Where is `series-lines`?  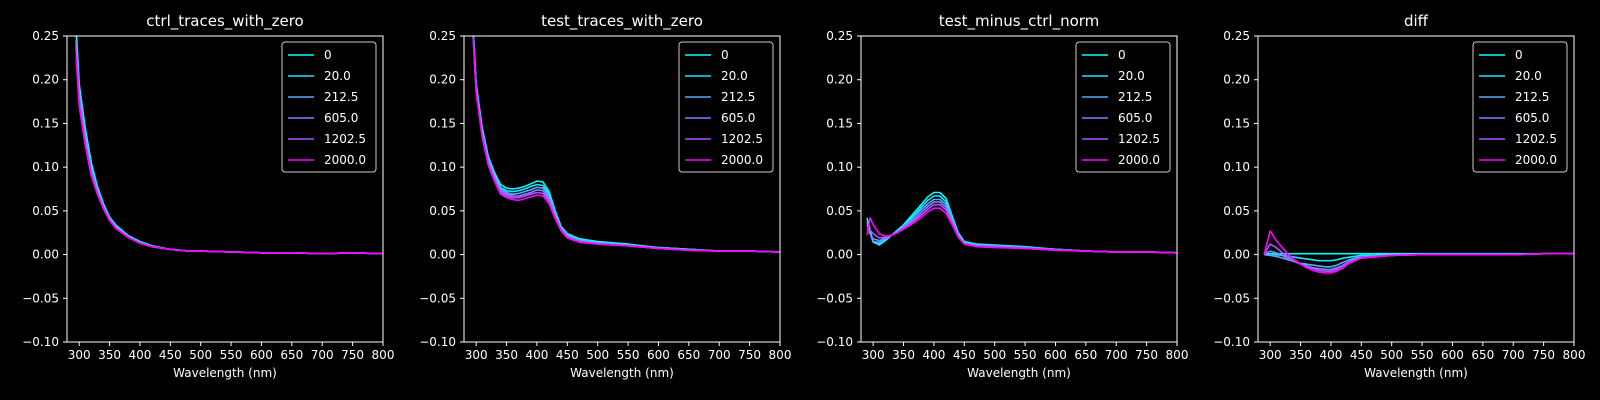 series-lines is located at coordinates (1418, 252).